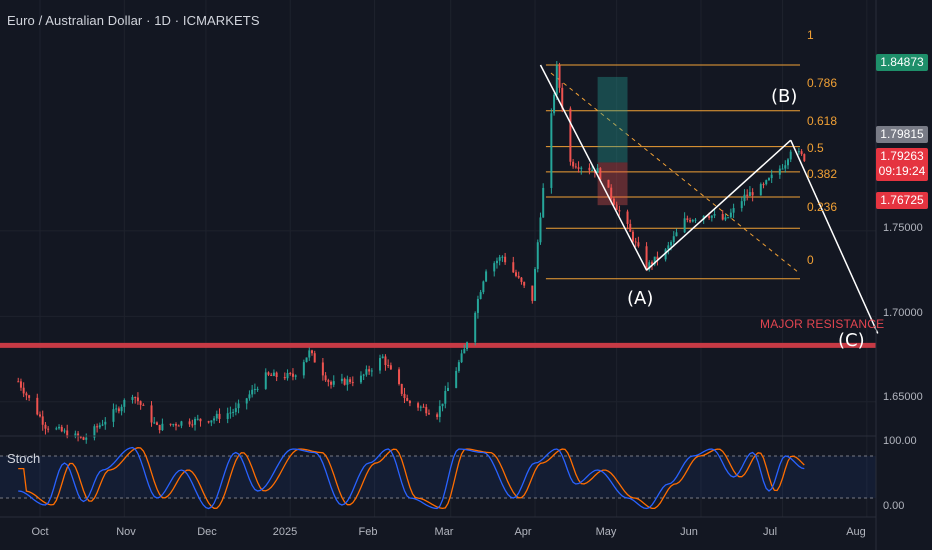 The width and height of the screenshot is (932, 550). What do you see at coordinates (822, 324) in the screenshot?
I see `major-resistance-label: MAJOR RESISTANCE` at bounding box center [822, 324].